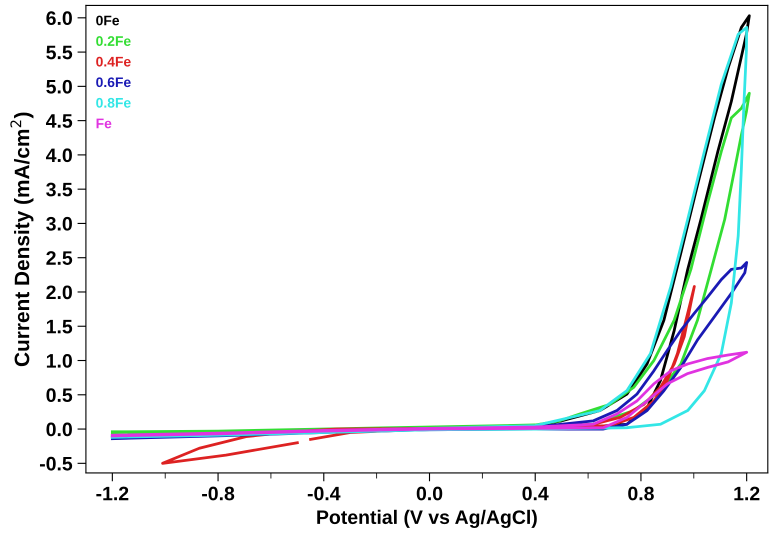 The image size is (774, 548). I want to click on x-tick-label: 0.0, so click(429, 493).